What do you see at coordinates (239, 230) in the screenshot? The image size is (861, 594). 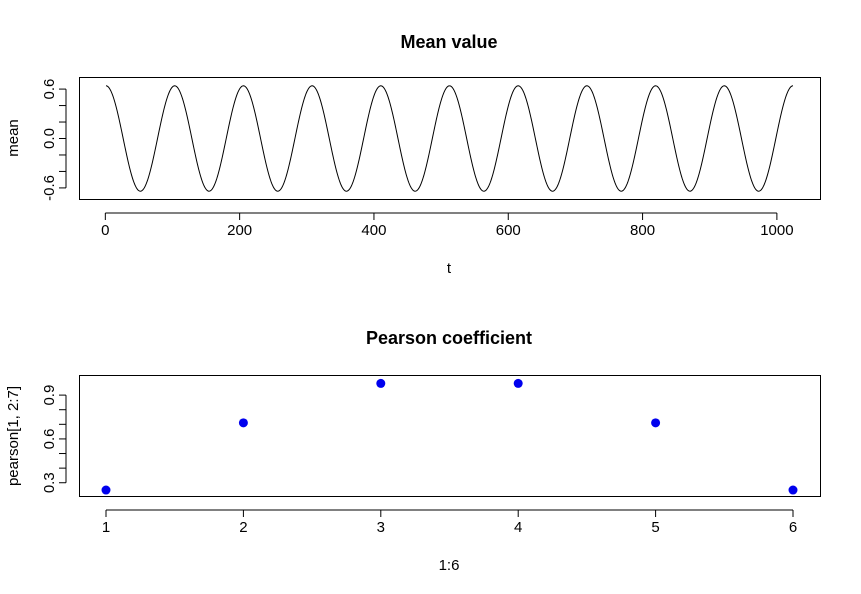 I see `x-tick-label: 200` at bounding box center [239, 230].